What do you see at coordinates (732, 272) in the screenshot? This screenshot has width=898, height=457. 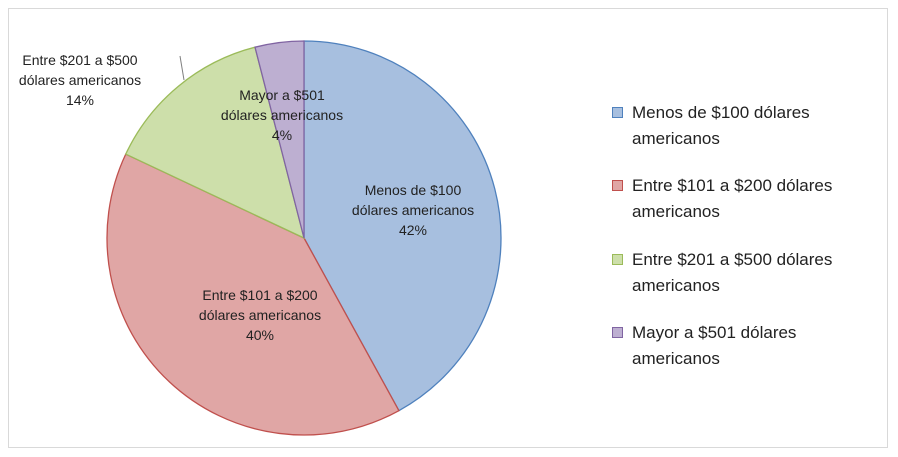 I see `legend-label: Entre $201 a $500 dólares americanos` at bounding box center [732, 272].